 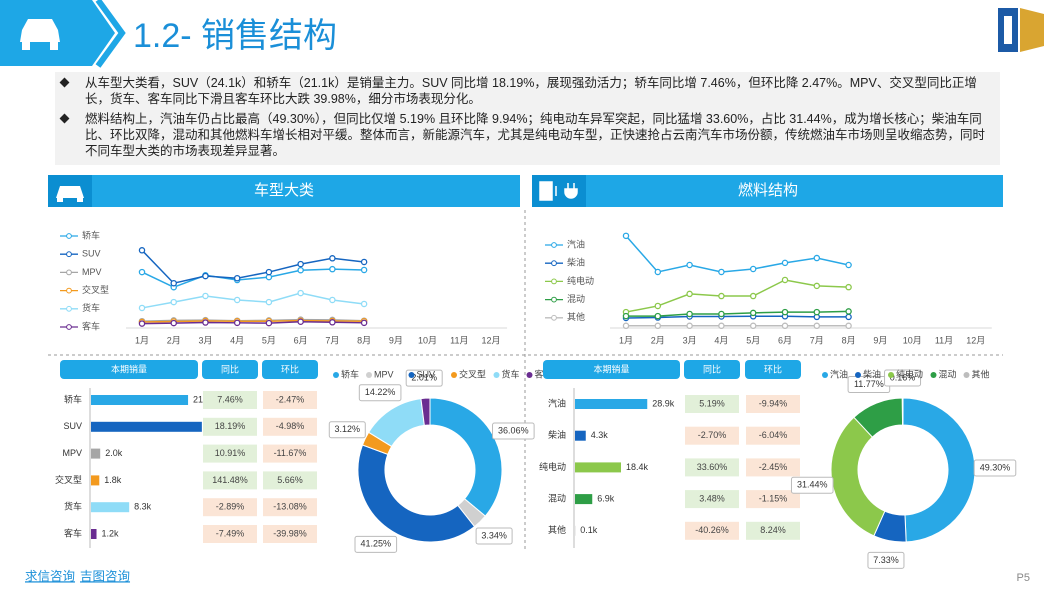 What do you see at coordinates (589, 530) in the screenshot?
I see `value-label: 0.1k` at bounding box center [589, 530].